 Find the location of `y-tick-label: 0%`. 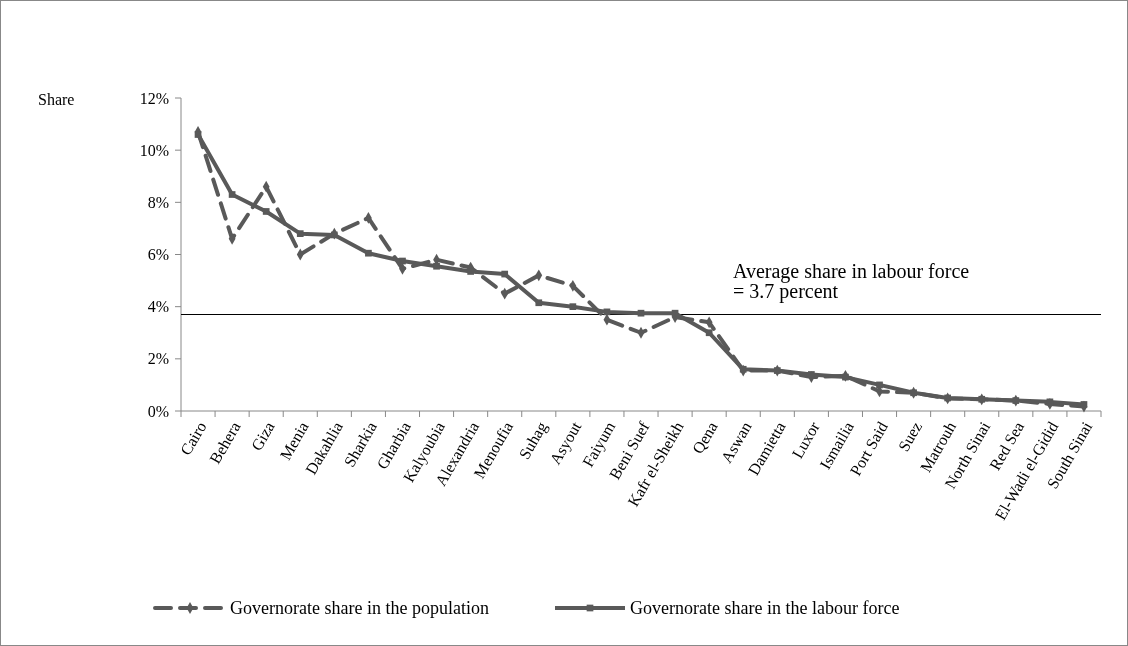

y-tick-label: 0% is located at coordinates (158, 411).